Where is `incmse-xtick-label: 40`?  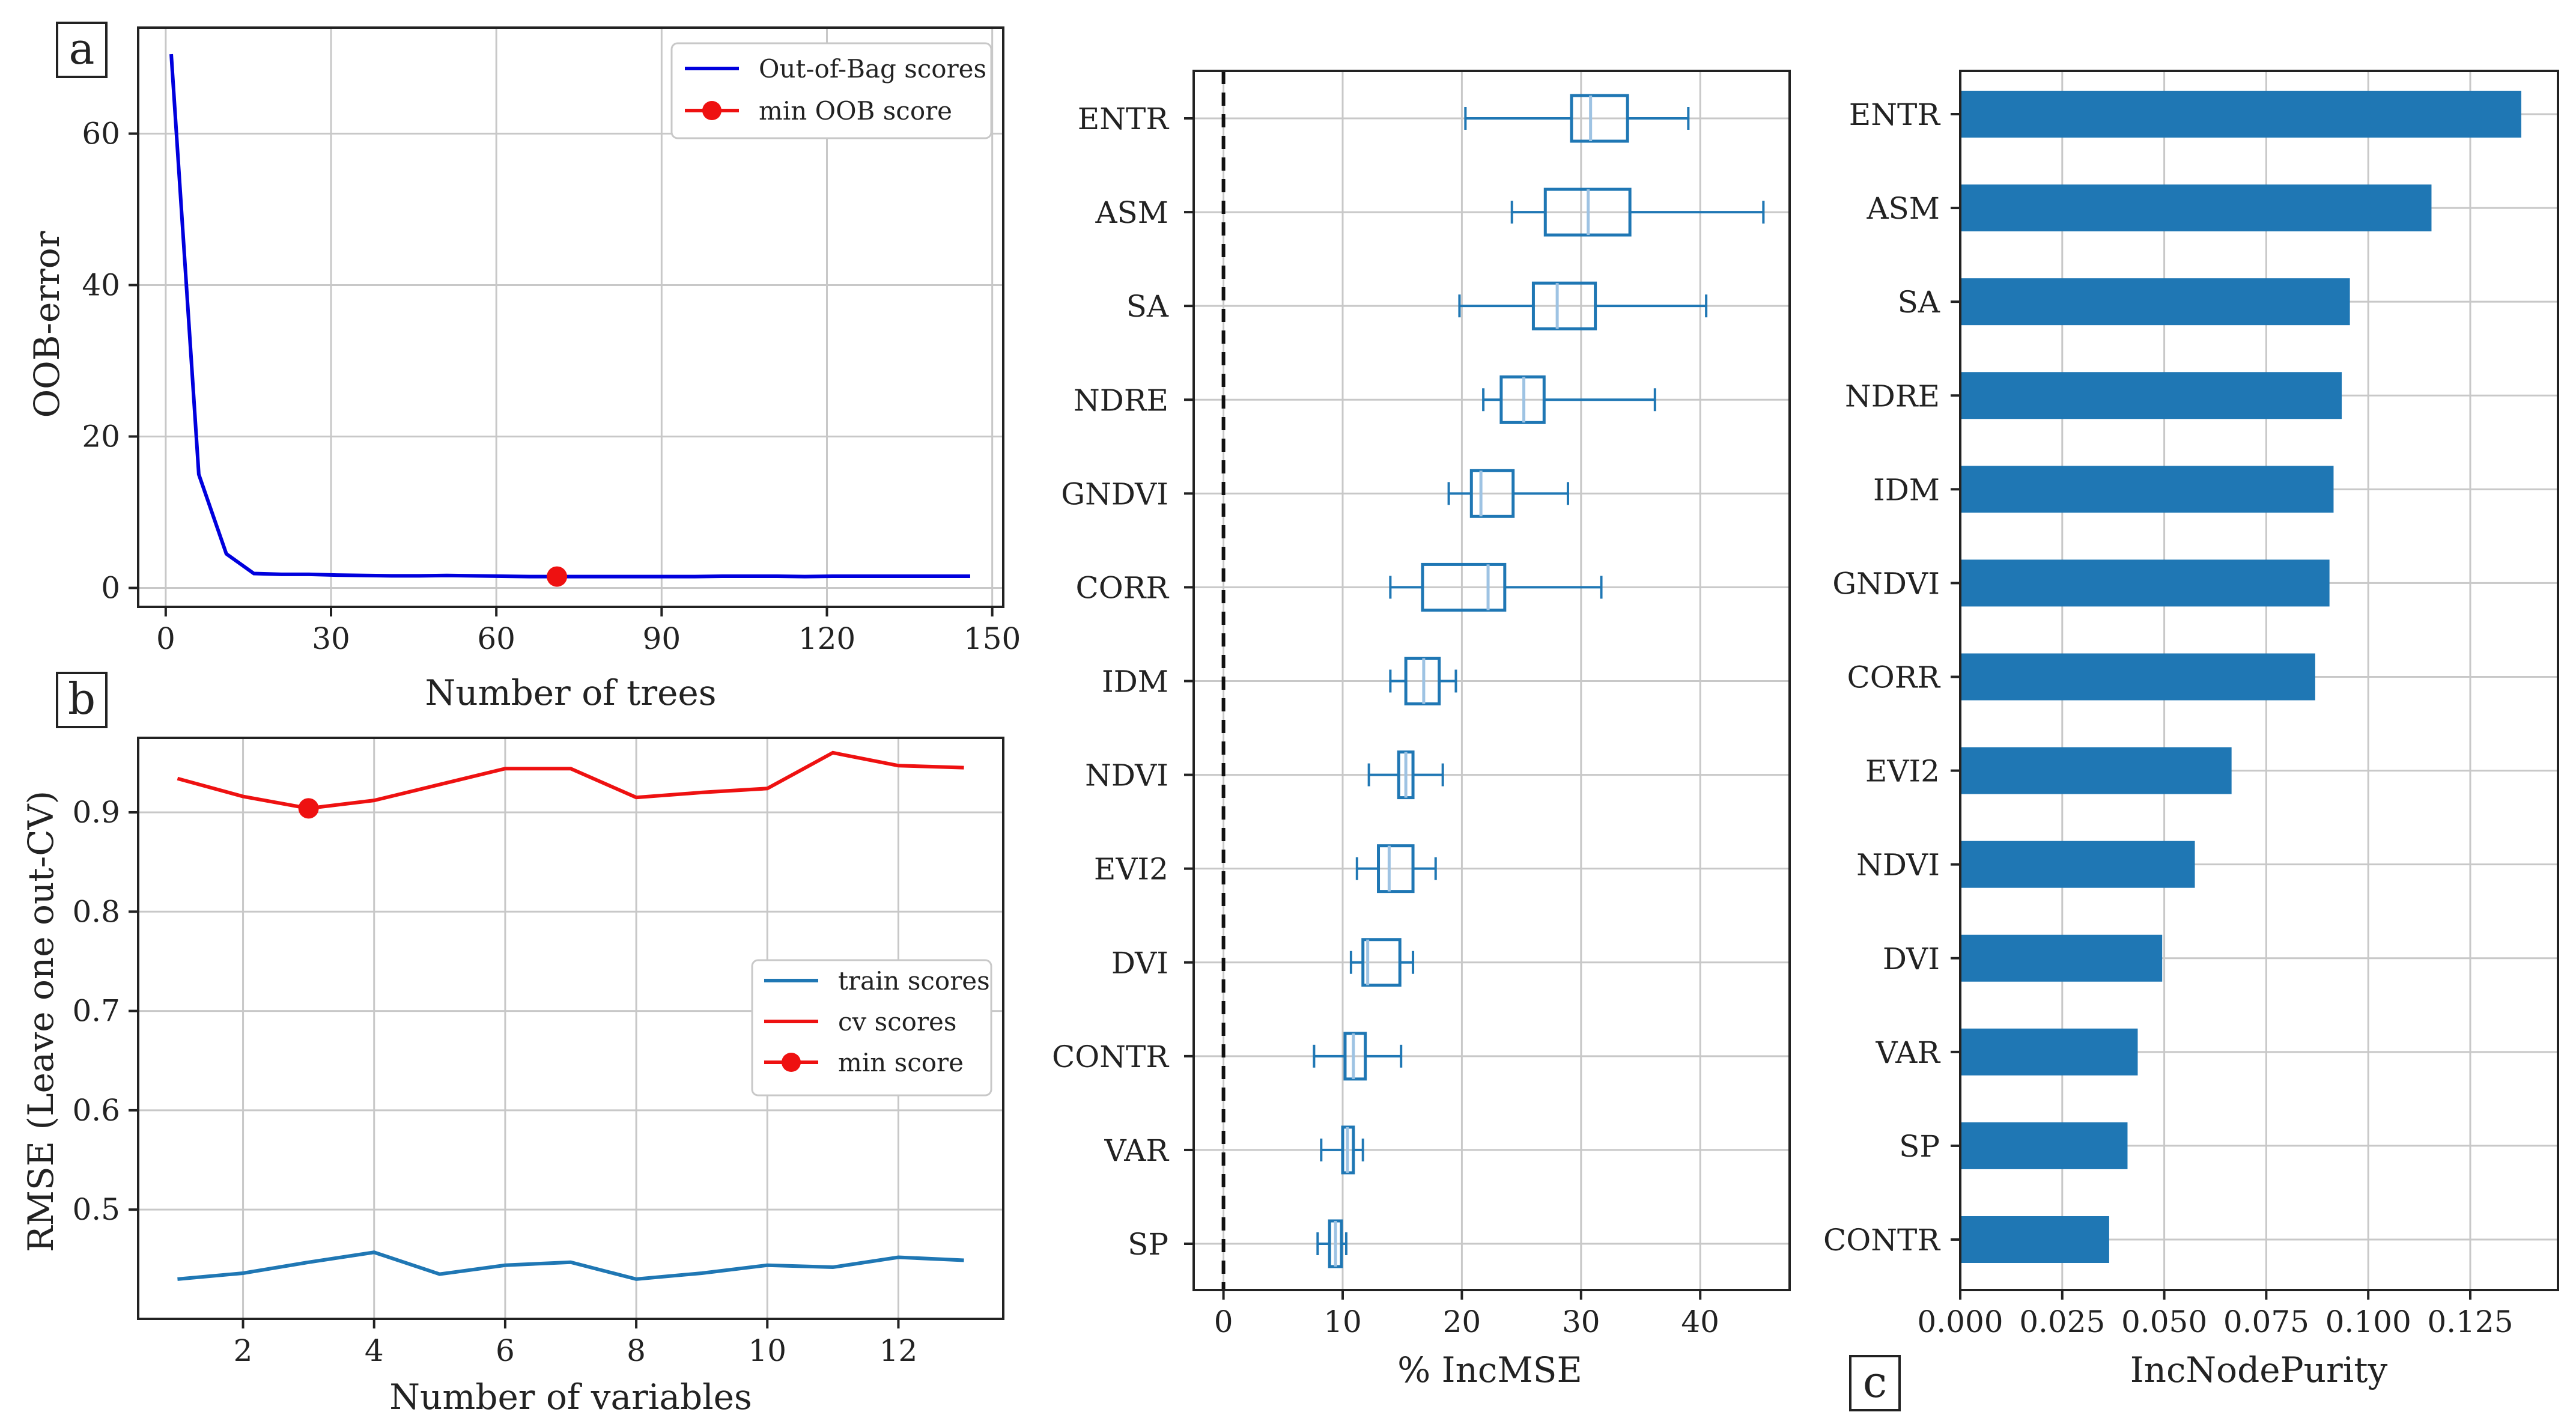 incmse-xtick-label: 40 is located at coordinates (1700, 1321).